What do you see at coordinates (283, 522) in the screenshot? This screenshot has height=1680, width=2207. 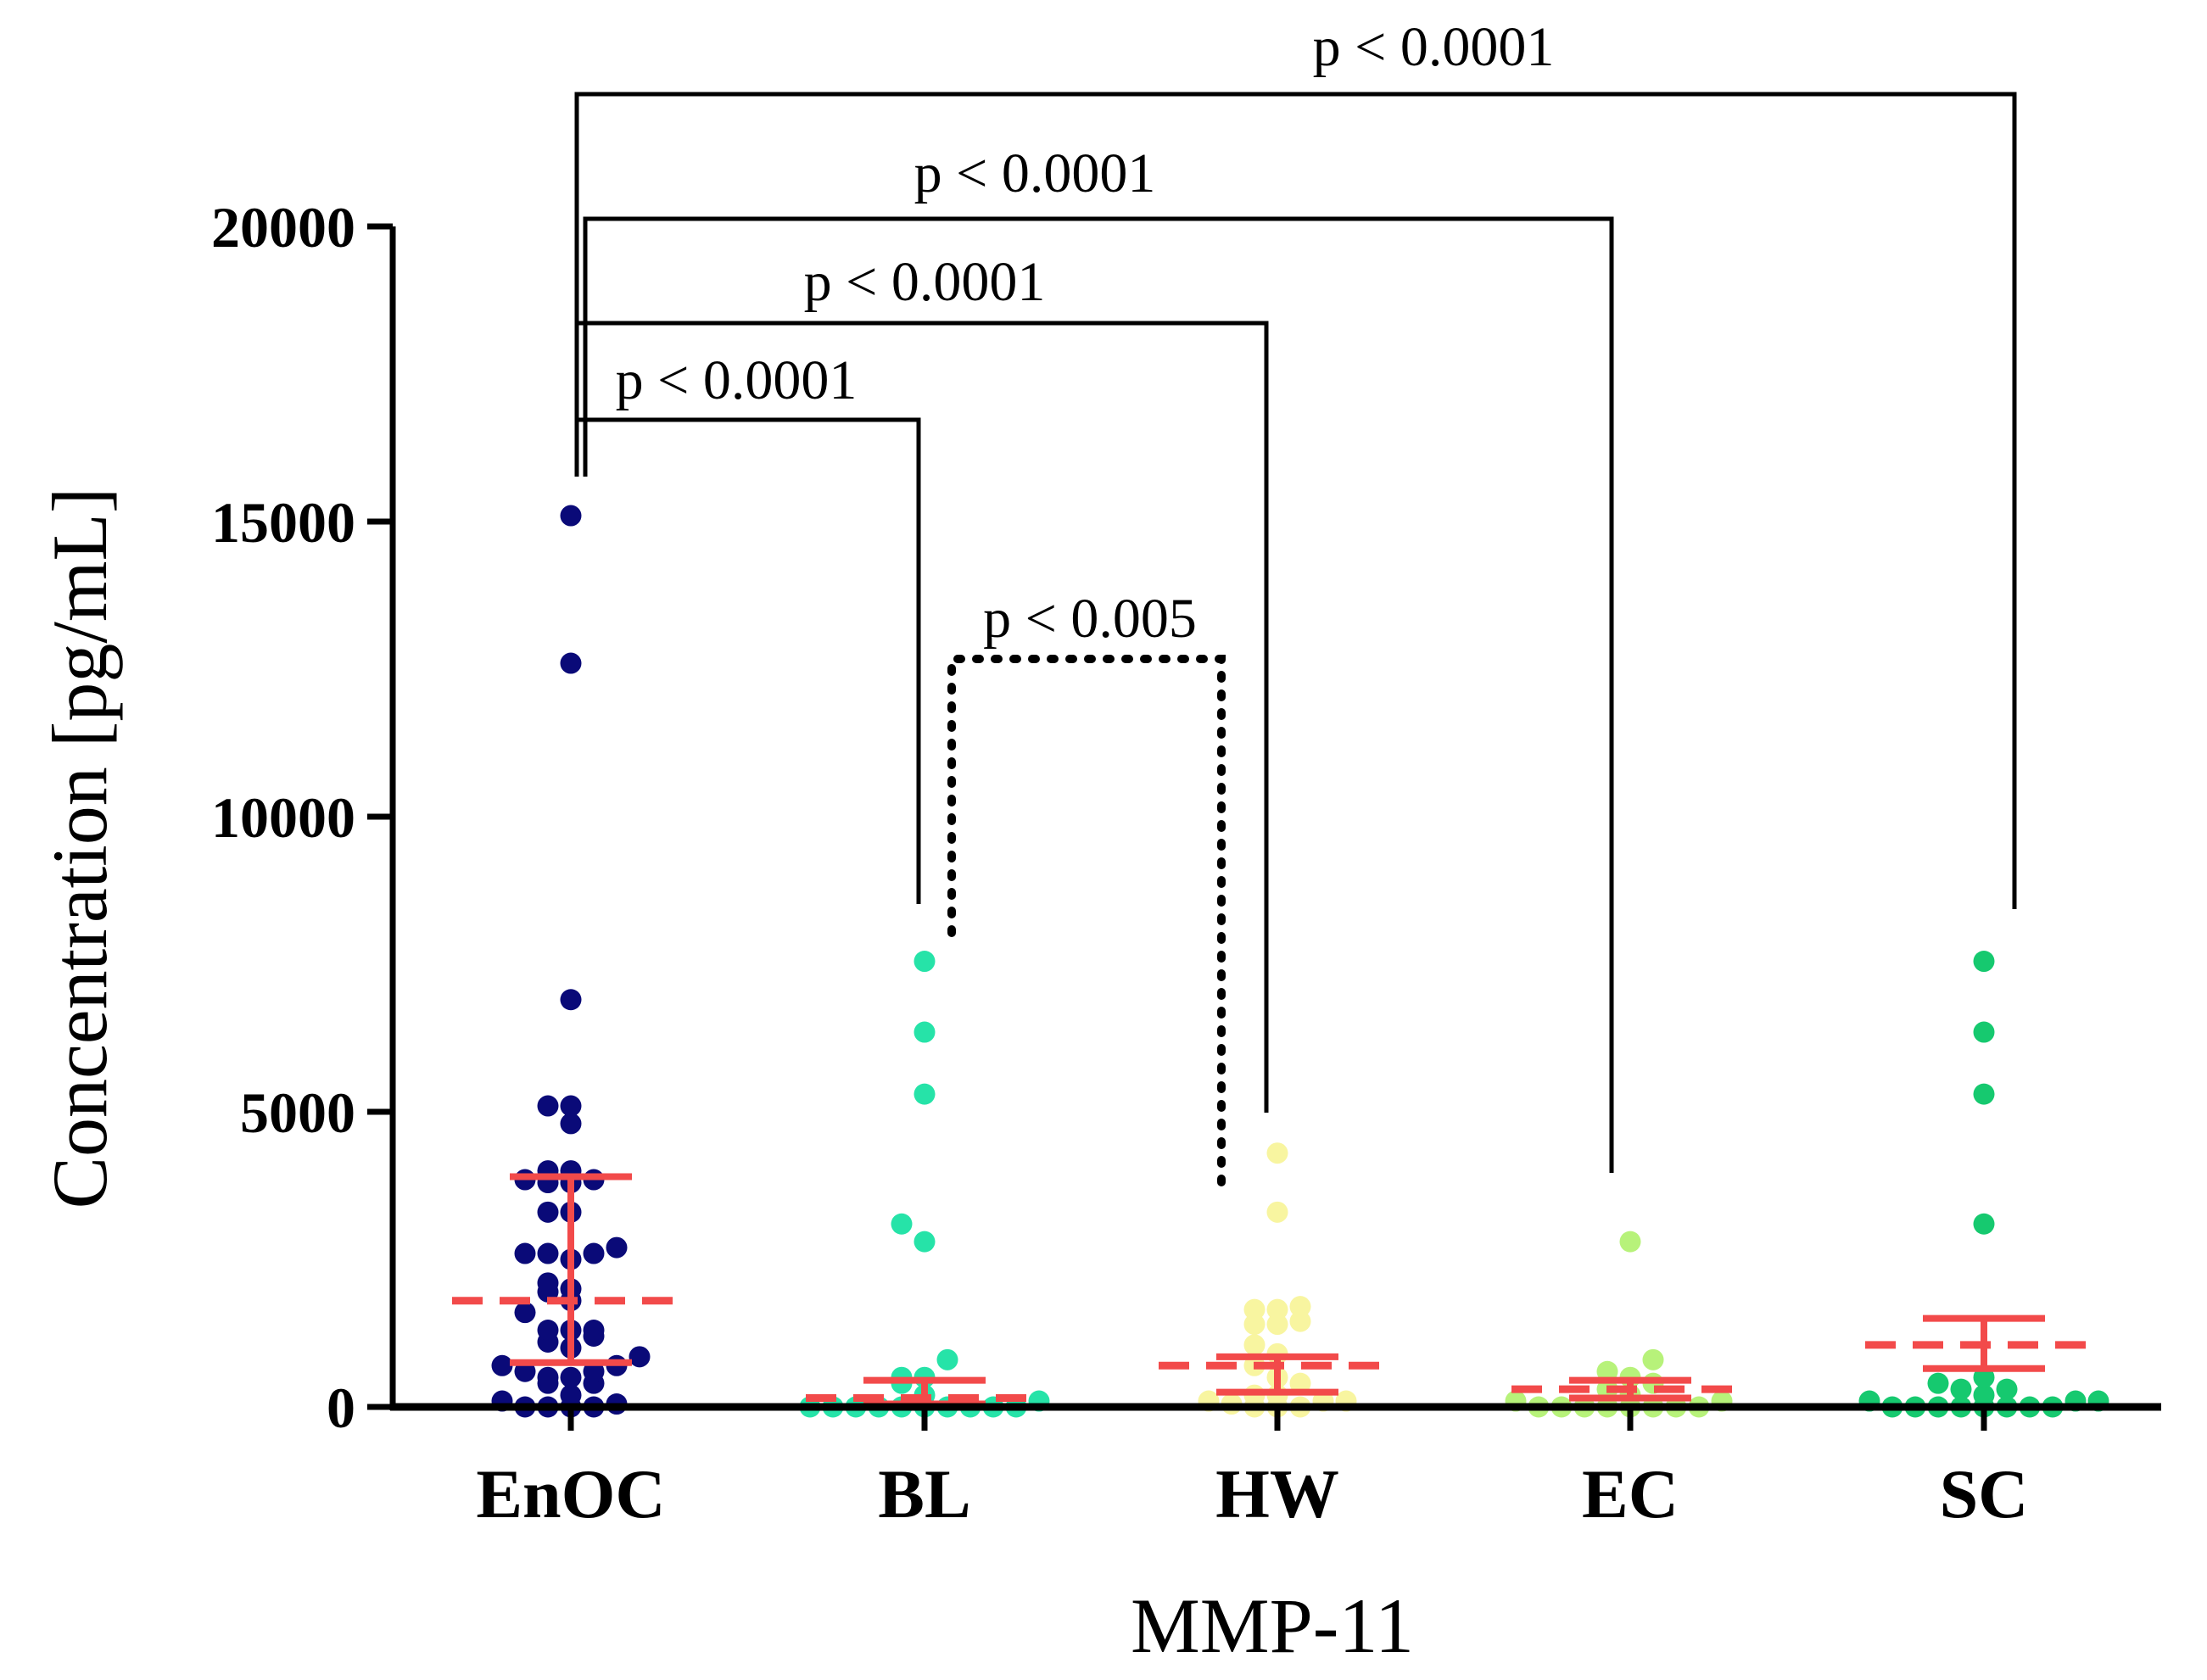 I see `y-tick-label: 15000` at bounding box center [283, 522].